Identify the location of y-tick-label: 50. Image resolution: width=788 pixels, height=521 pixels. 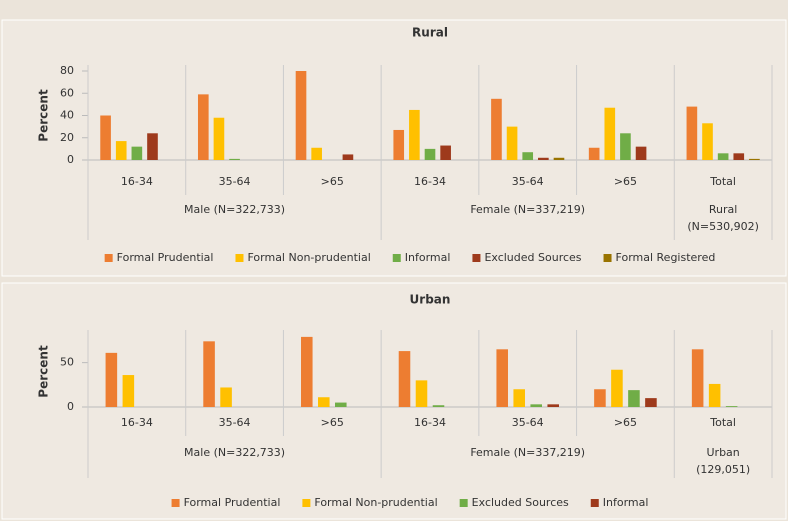
(67, 362).